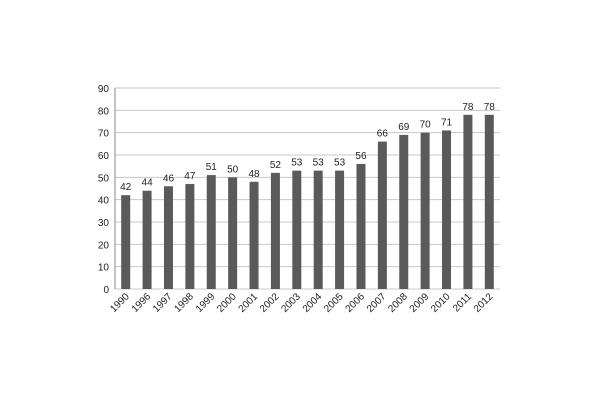 This screenshot has height=400, width=600. I want to click on x-tick-label: 2002, so click(270, 303).